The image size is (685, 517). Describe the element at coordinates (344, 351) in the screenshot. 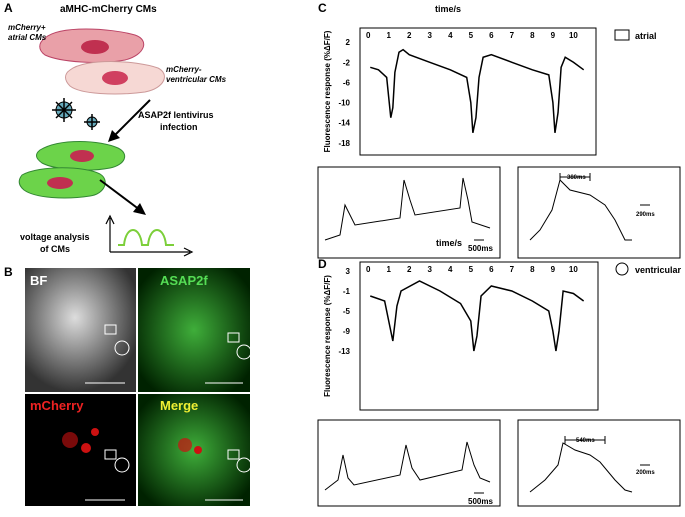

I see `y-tick-label: -13` at that location.